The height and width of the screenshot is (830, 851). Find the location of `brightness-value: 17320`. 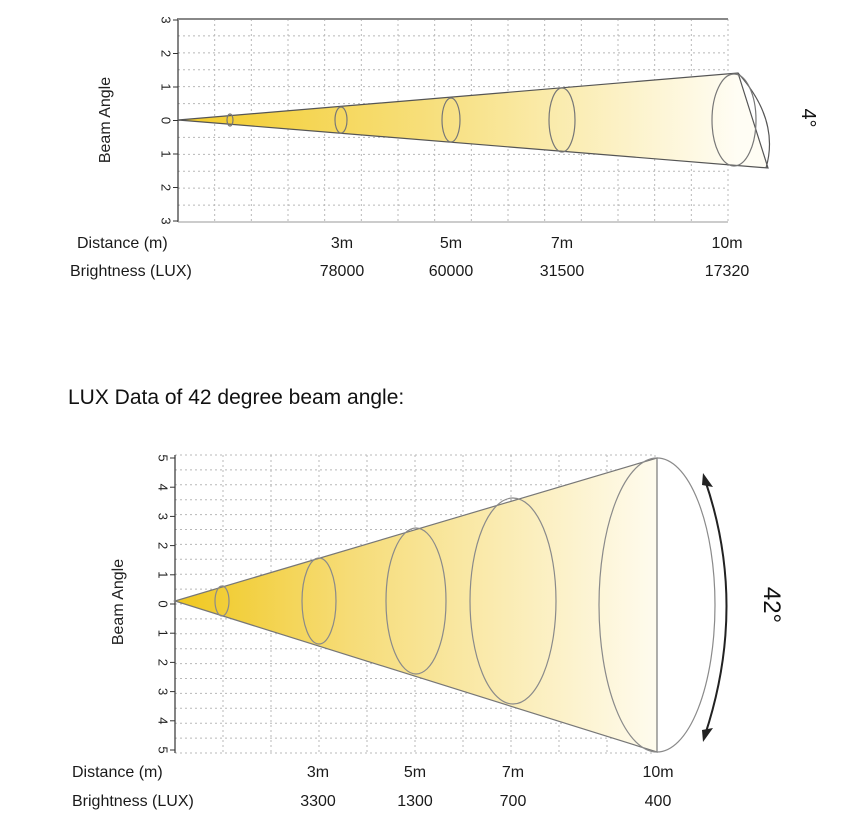

brightness-value: 17320 is located at coordinates (727, 271).